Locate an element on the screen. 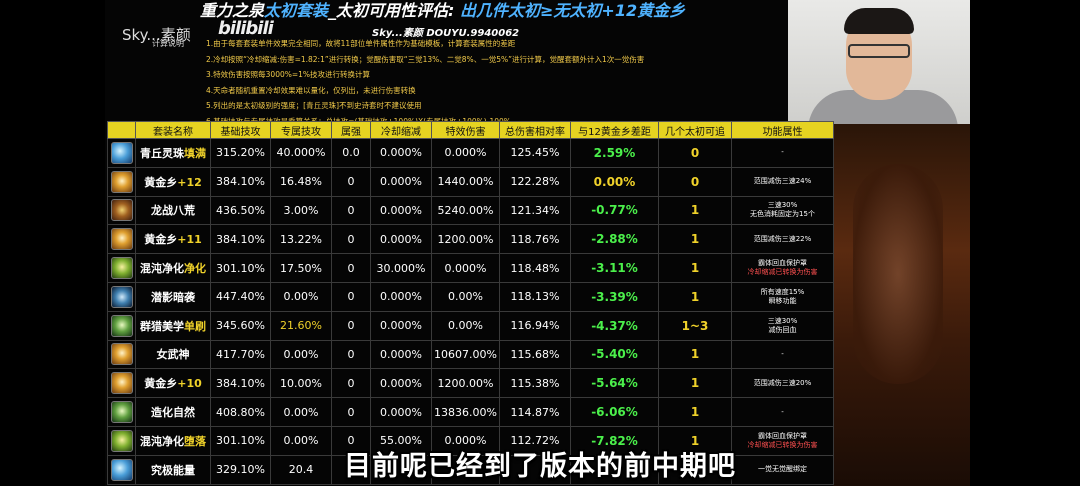  set-name-cell: 究极能量 is located at coordinates (173, 469).